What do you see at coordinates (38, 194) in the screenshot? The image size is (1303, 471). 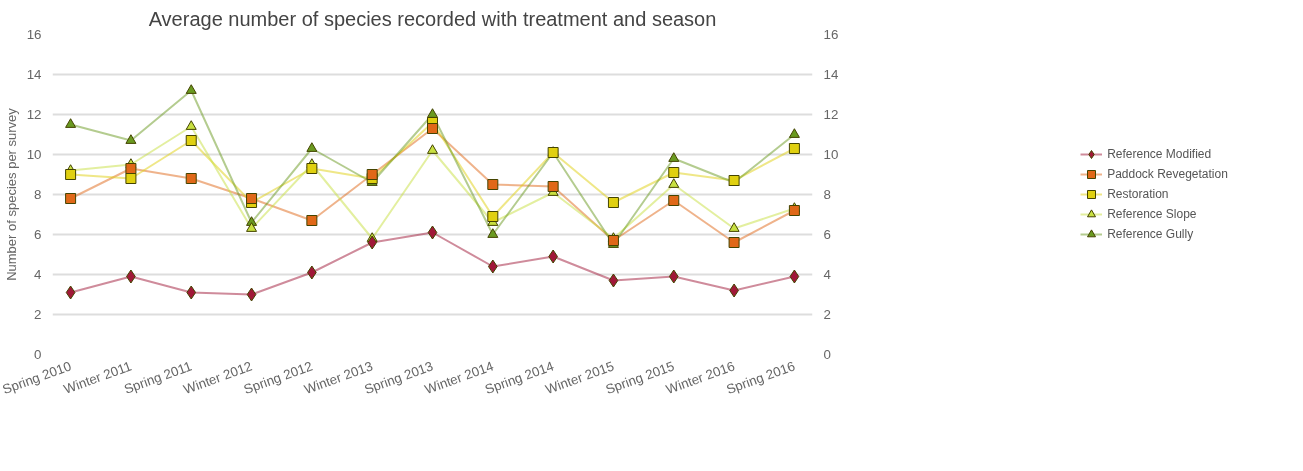 I see `y-tick-label: 8` at bounding box center [38, 194].